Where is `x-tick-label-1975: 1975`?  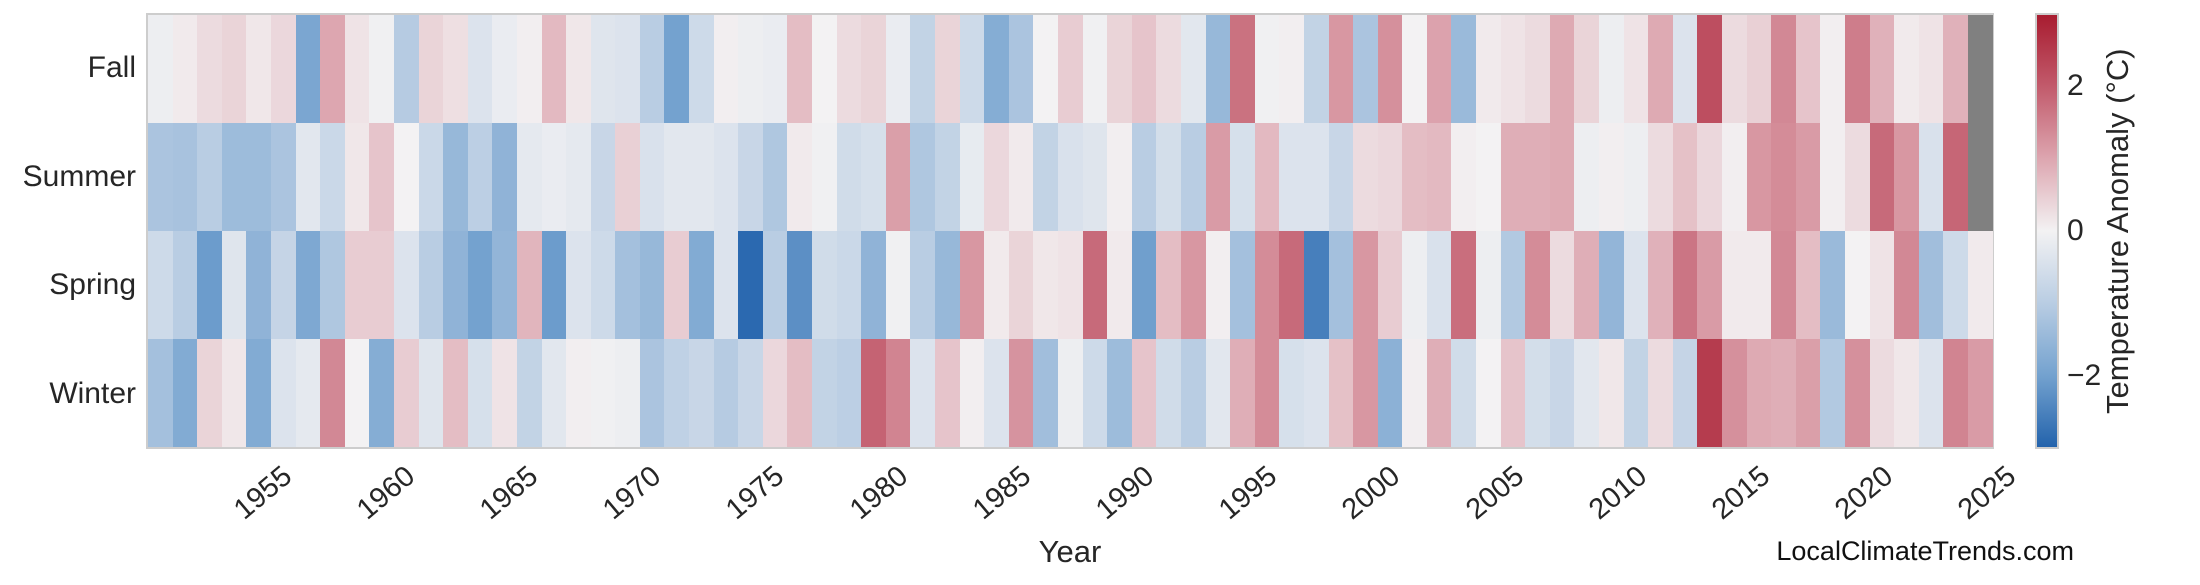
x-tick-label-1975: 1975 is located at coordinates (755, 493).